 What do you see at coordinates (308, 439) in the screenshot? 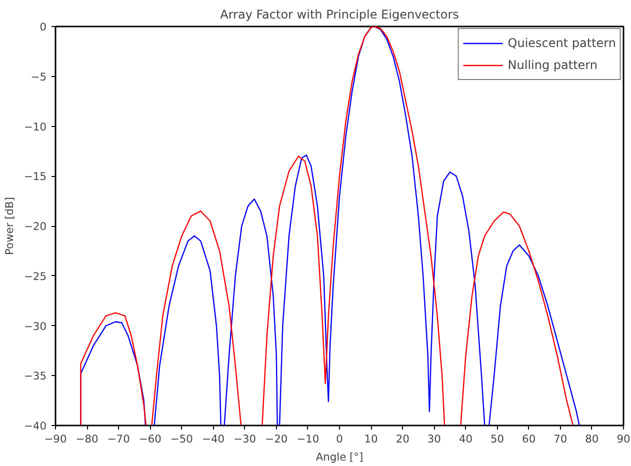
I see `x-tick-label: −10` at bounding box center [308, 439].